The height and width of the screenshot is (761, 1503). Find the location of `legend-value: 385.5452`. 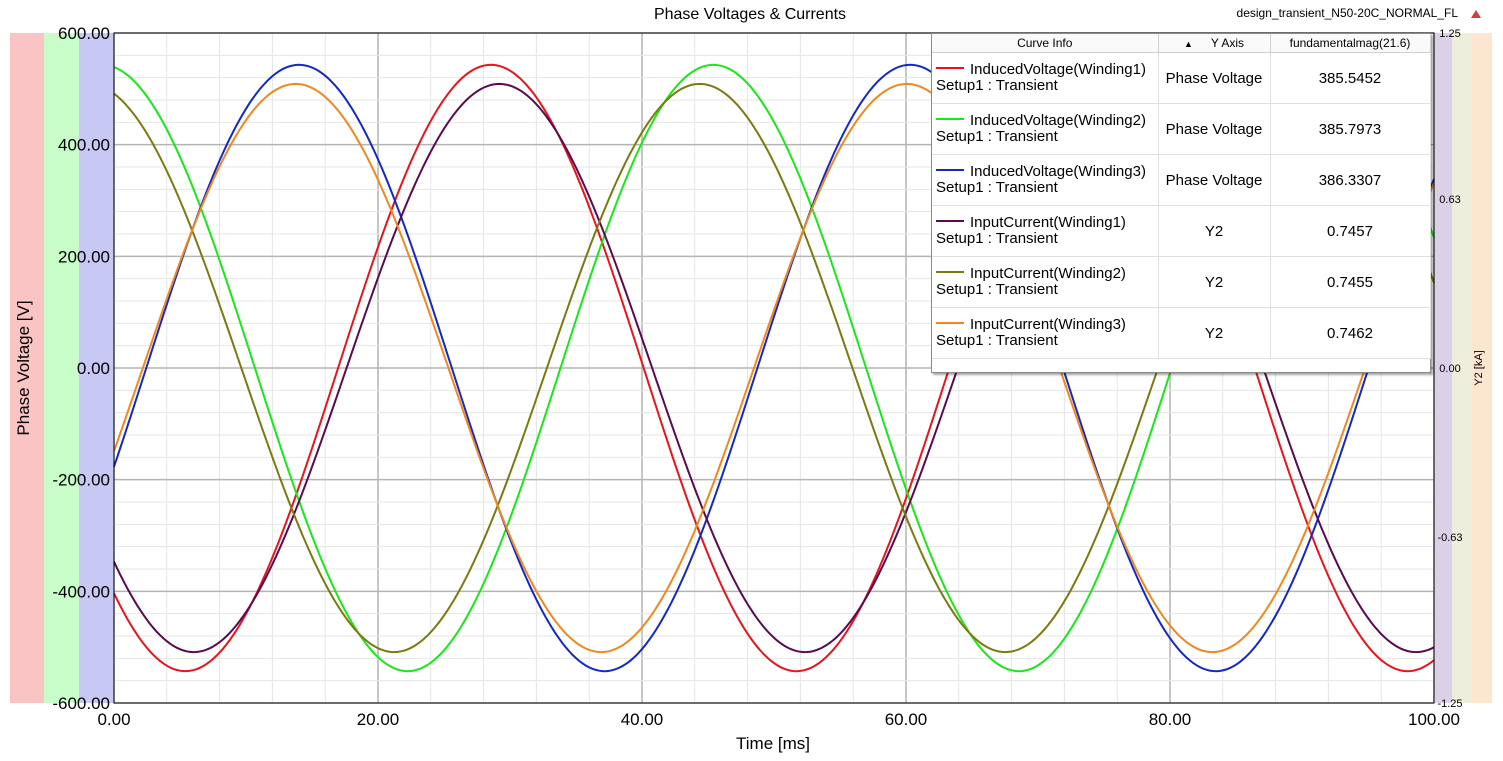

legend-value: 385.5452 is located at coordinates (1350, 78).